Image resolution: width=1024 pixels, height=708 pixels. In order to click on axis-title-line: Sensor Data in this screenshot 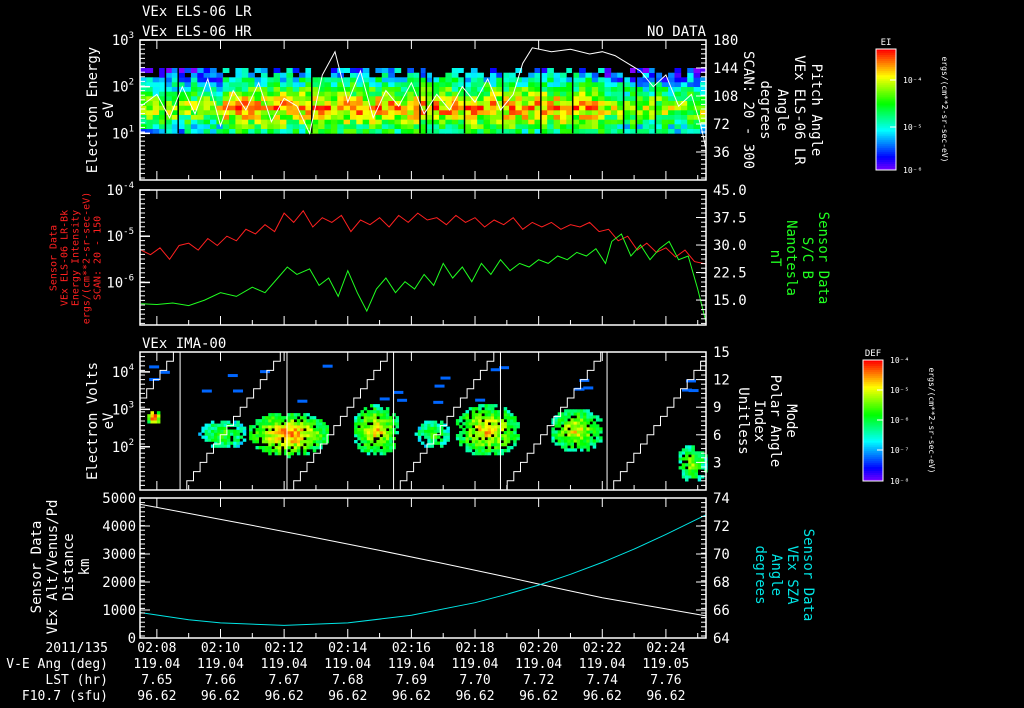, I will do `click(823, 258)`.